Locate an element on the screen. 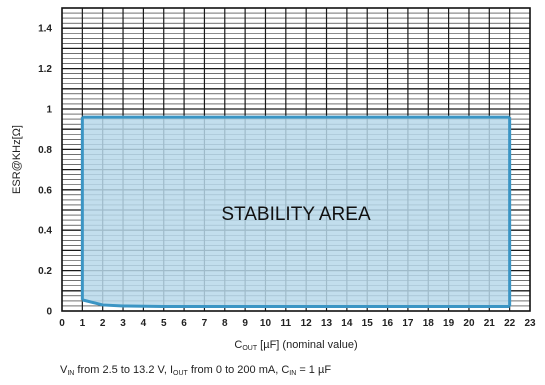 Image resolution: width=545 pixels, height=385 pixels. x-tick-label: 14 is located at coordinates (347, 323).